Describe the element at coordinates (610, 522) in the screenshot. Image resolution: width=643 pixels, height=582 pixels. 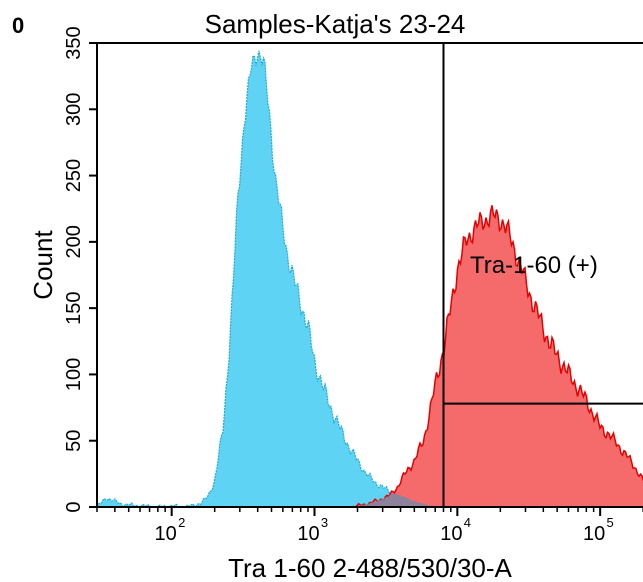
I see `x-tick-exponent: 5` at that location.